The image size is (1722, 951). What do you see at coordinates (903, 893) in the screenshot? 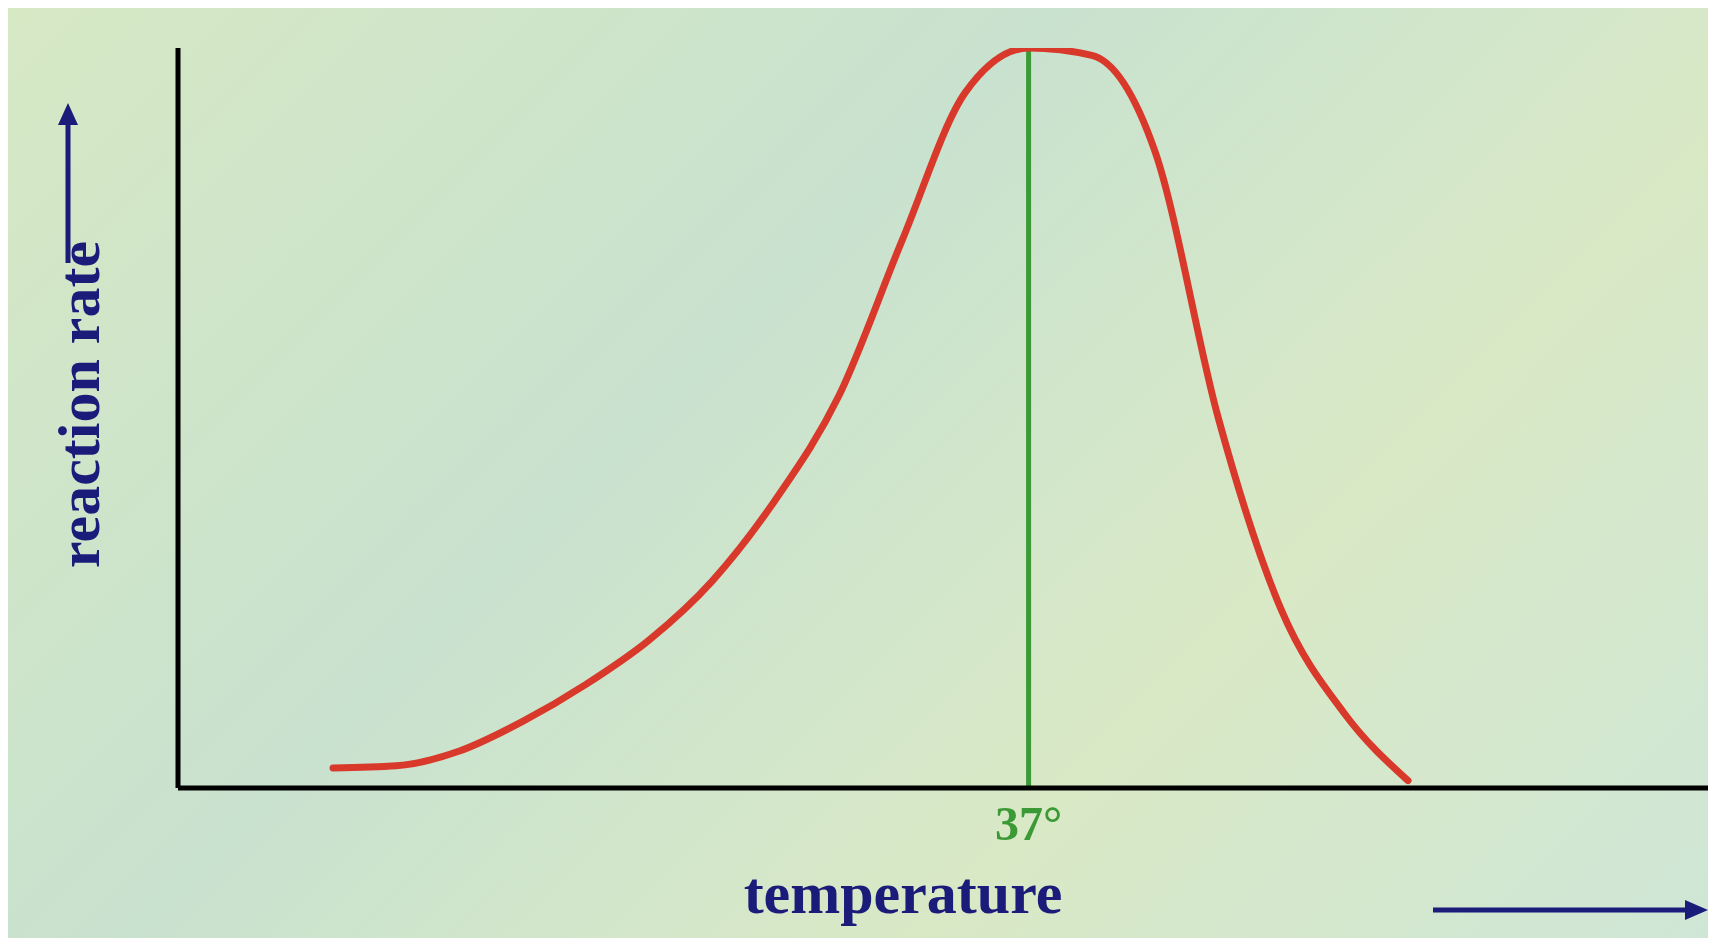
I see `x-axis-title: temperature` at bounding box center [903, 893].